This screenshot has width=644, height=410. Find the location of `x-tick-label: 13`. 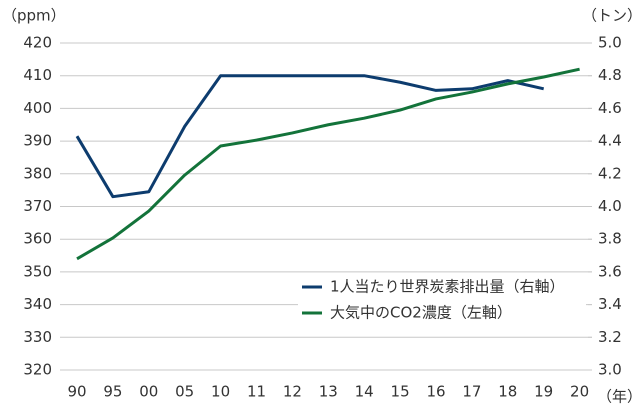

x-tick-label: 13 is located at coordinates (328, 392).